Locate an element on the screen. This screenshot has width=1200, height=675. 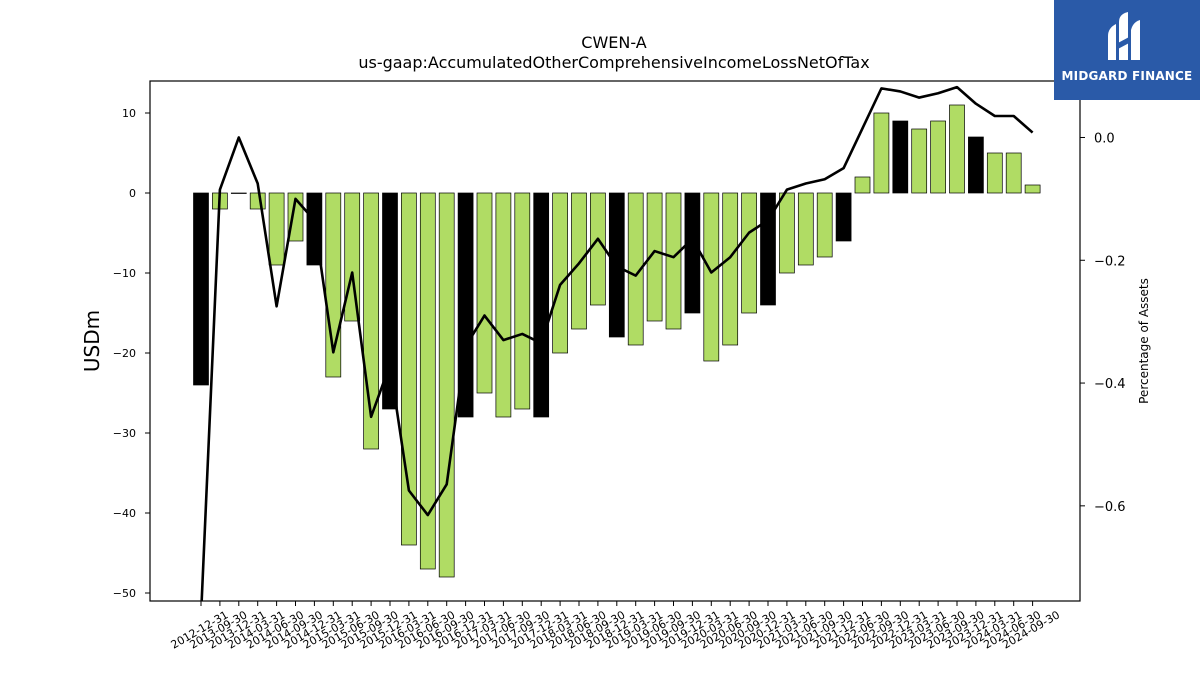
y2-axis-label: Percentage of Assets is located at coordinates (1144, 341).